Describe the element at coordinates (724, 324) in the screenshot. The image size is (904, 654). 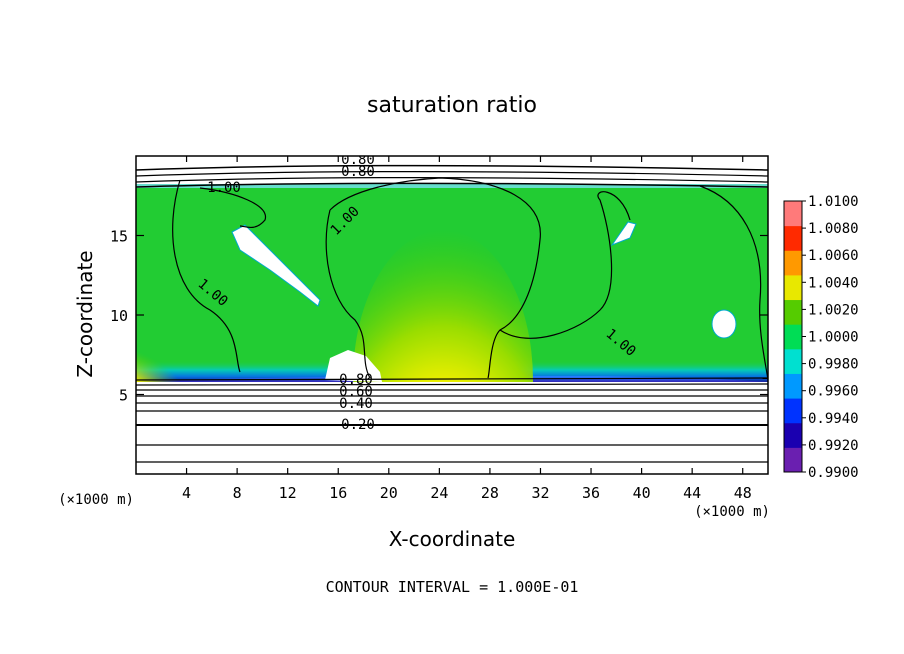
I see `white-pocket-east` at that location.